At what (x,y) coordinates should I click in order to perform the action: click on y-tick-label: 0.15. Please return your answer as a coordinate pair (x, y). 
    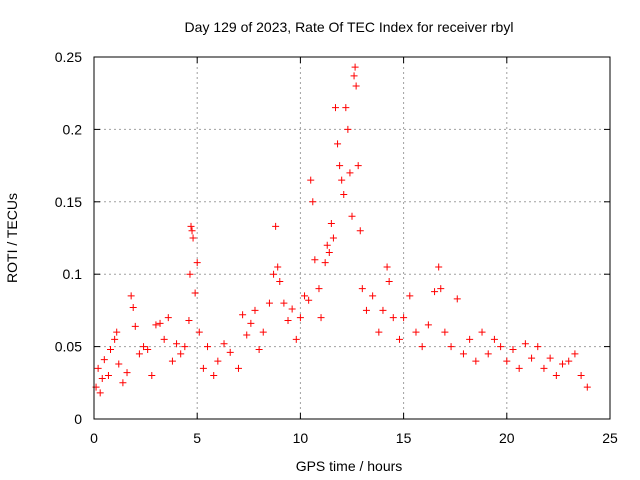
    Looking at the image, I should click on (68, 202).